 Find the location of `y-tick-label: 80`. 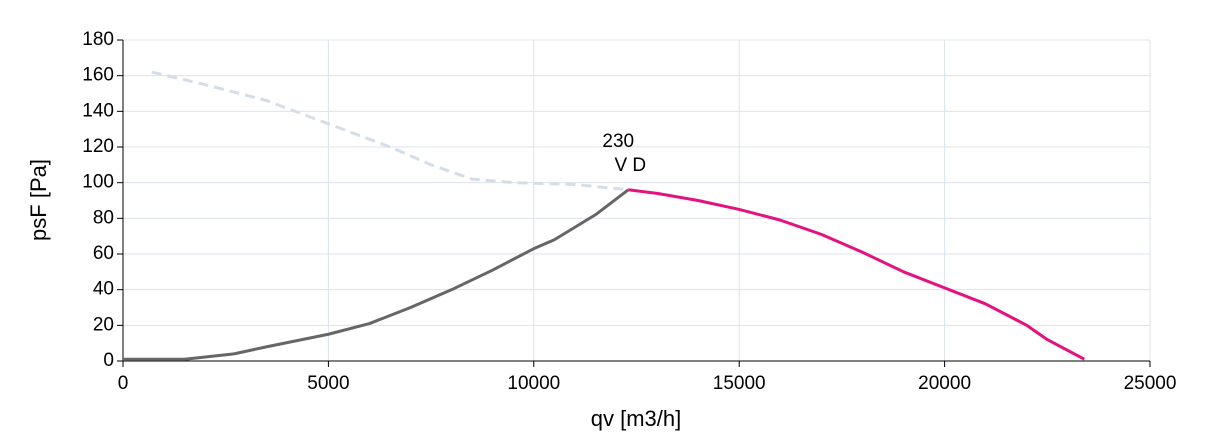

y-tick-label: 80 is located at coordinates (103, 217).